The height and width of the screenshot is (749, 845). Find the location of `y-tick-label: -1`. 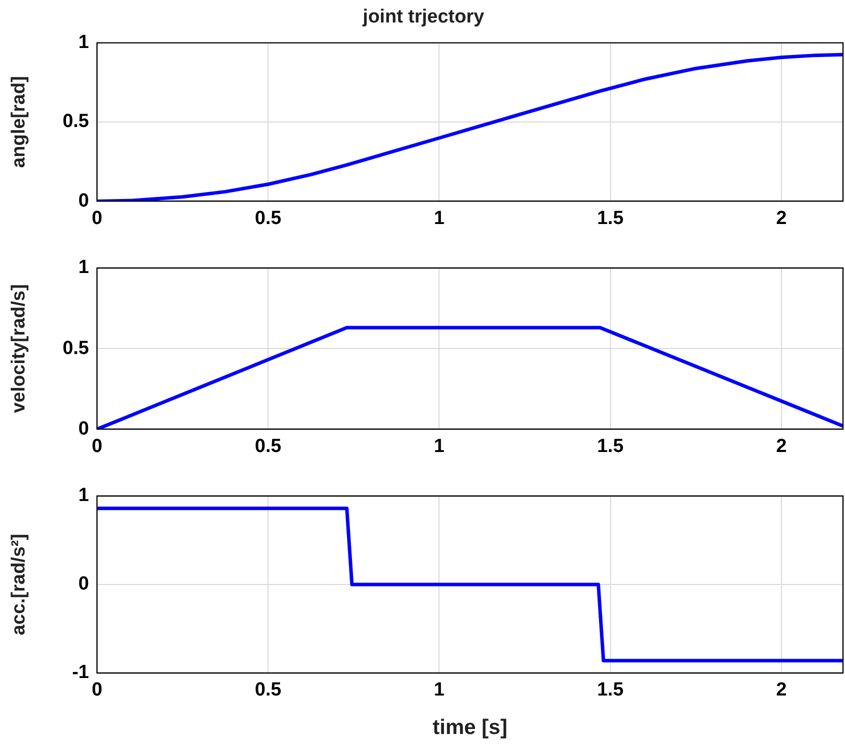

y-tick-label: -1 is located at coordinates (81, 673).